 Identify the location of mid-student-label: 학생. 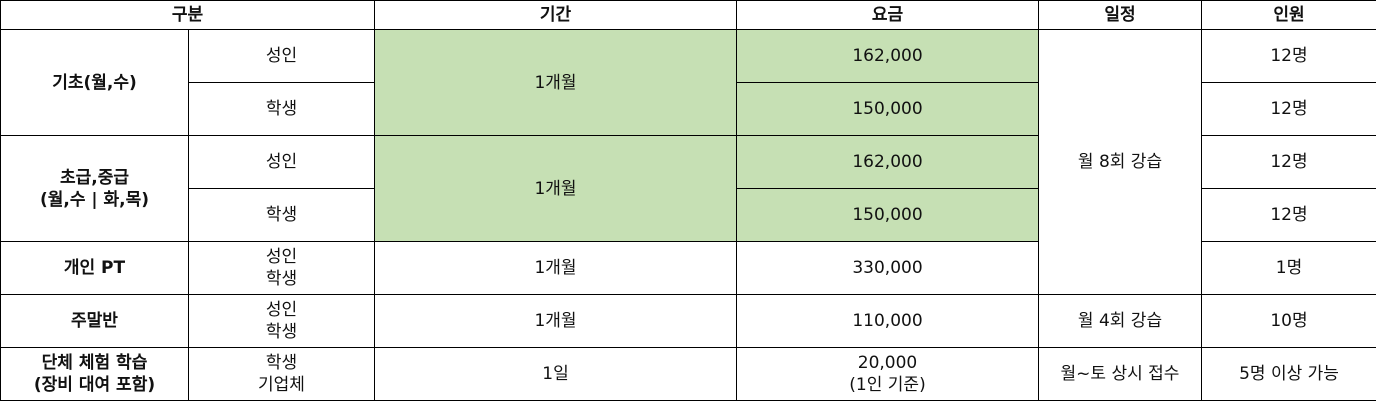
(281, 215).